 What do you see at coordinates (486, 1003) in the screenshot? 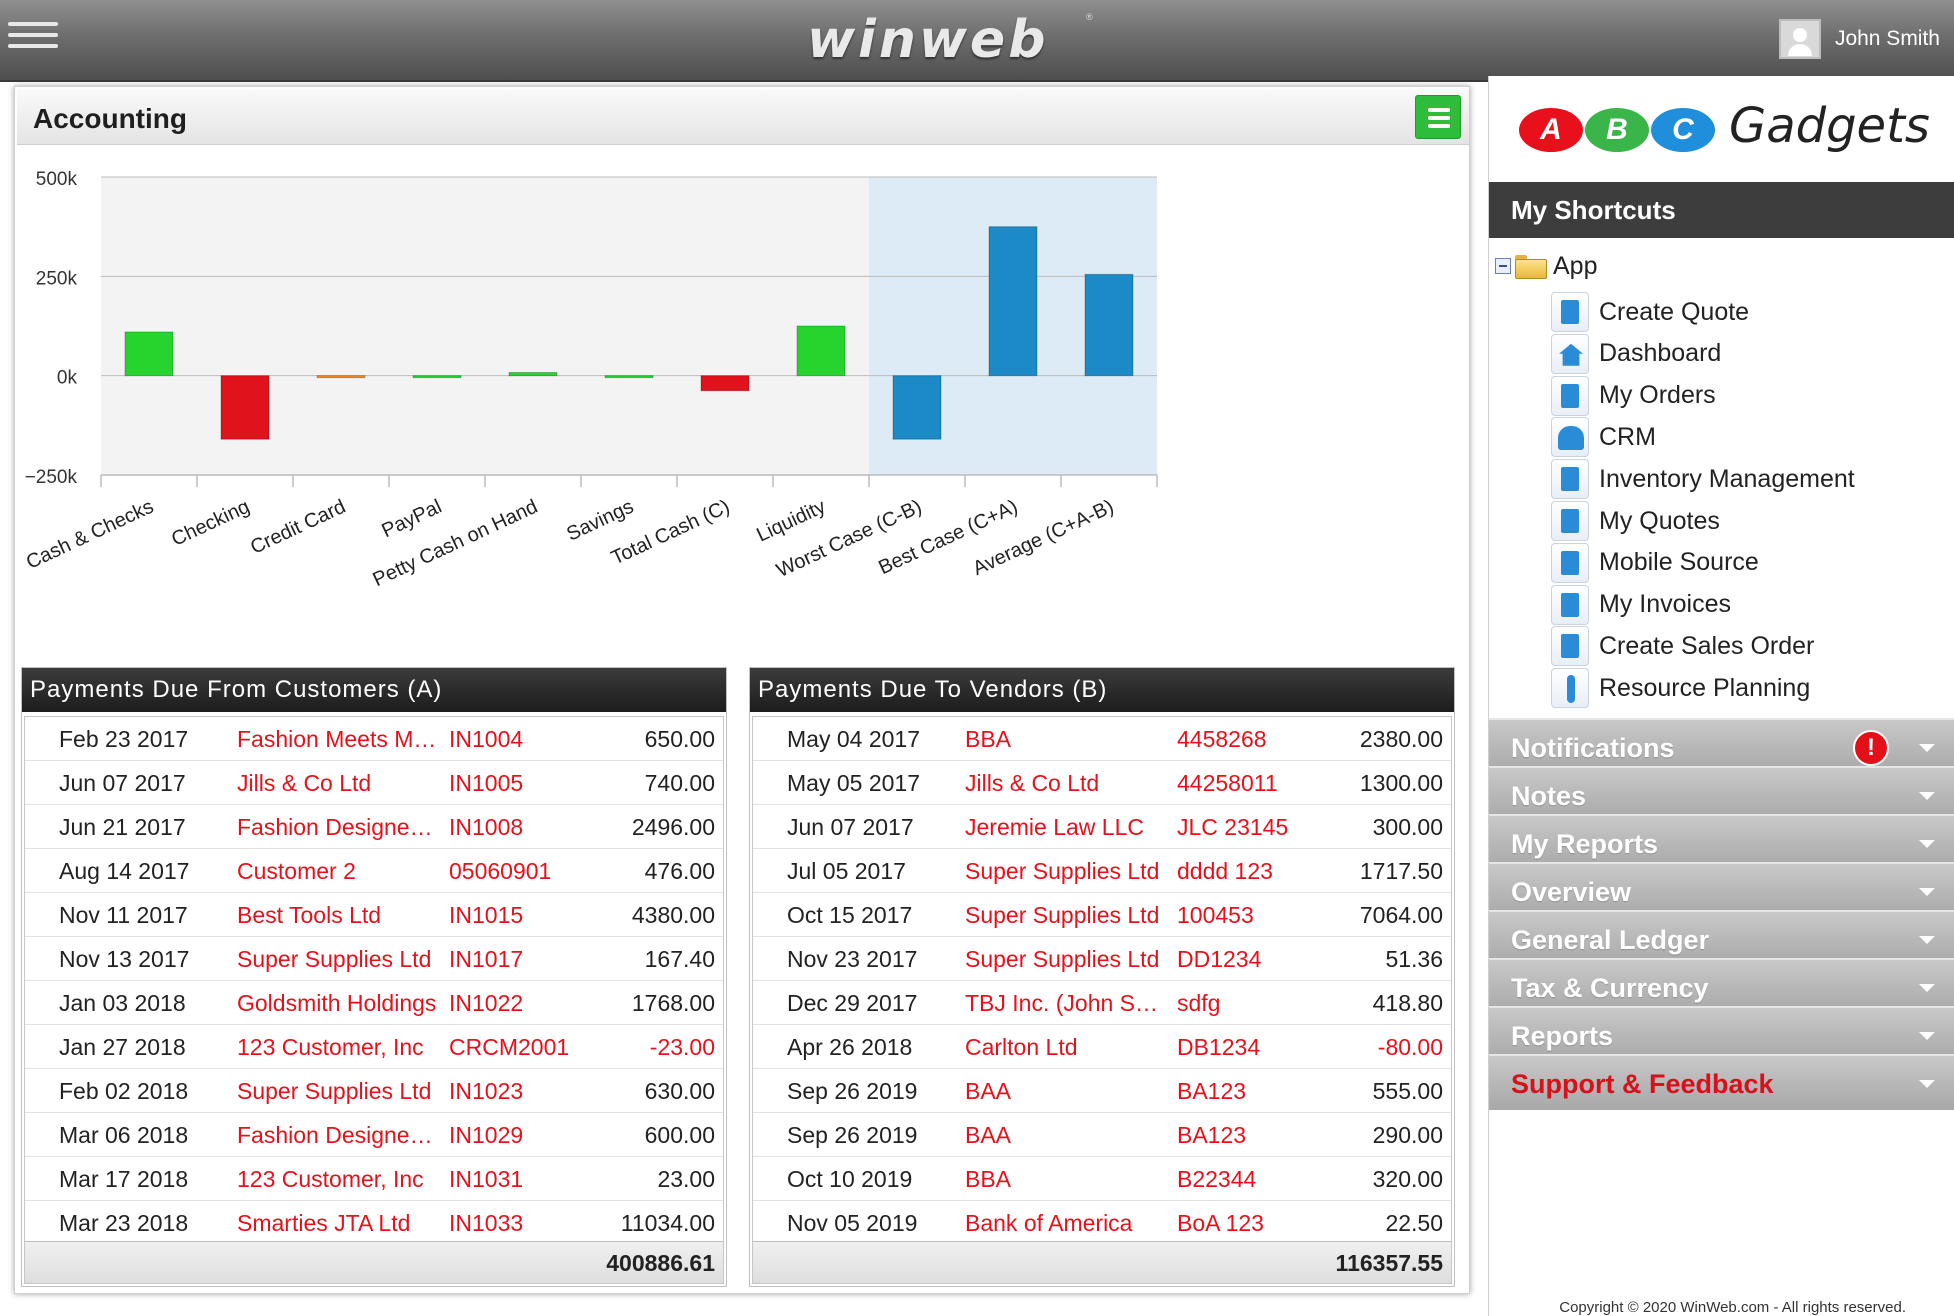
I see `reference-cell: IN1022` at bounding box center [486, 1003].